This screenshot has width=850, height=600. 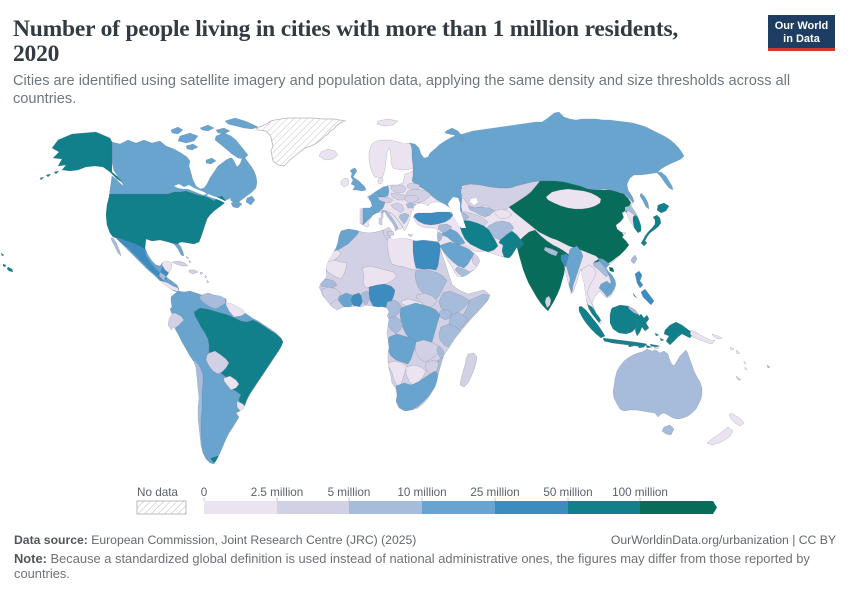 I want to click on svg-text: 10 million, so click(x=421, y=492).